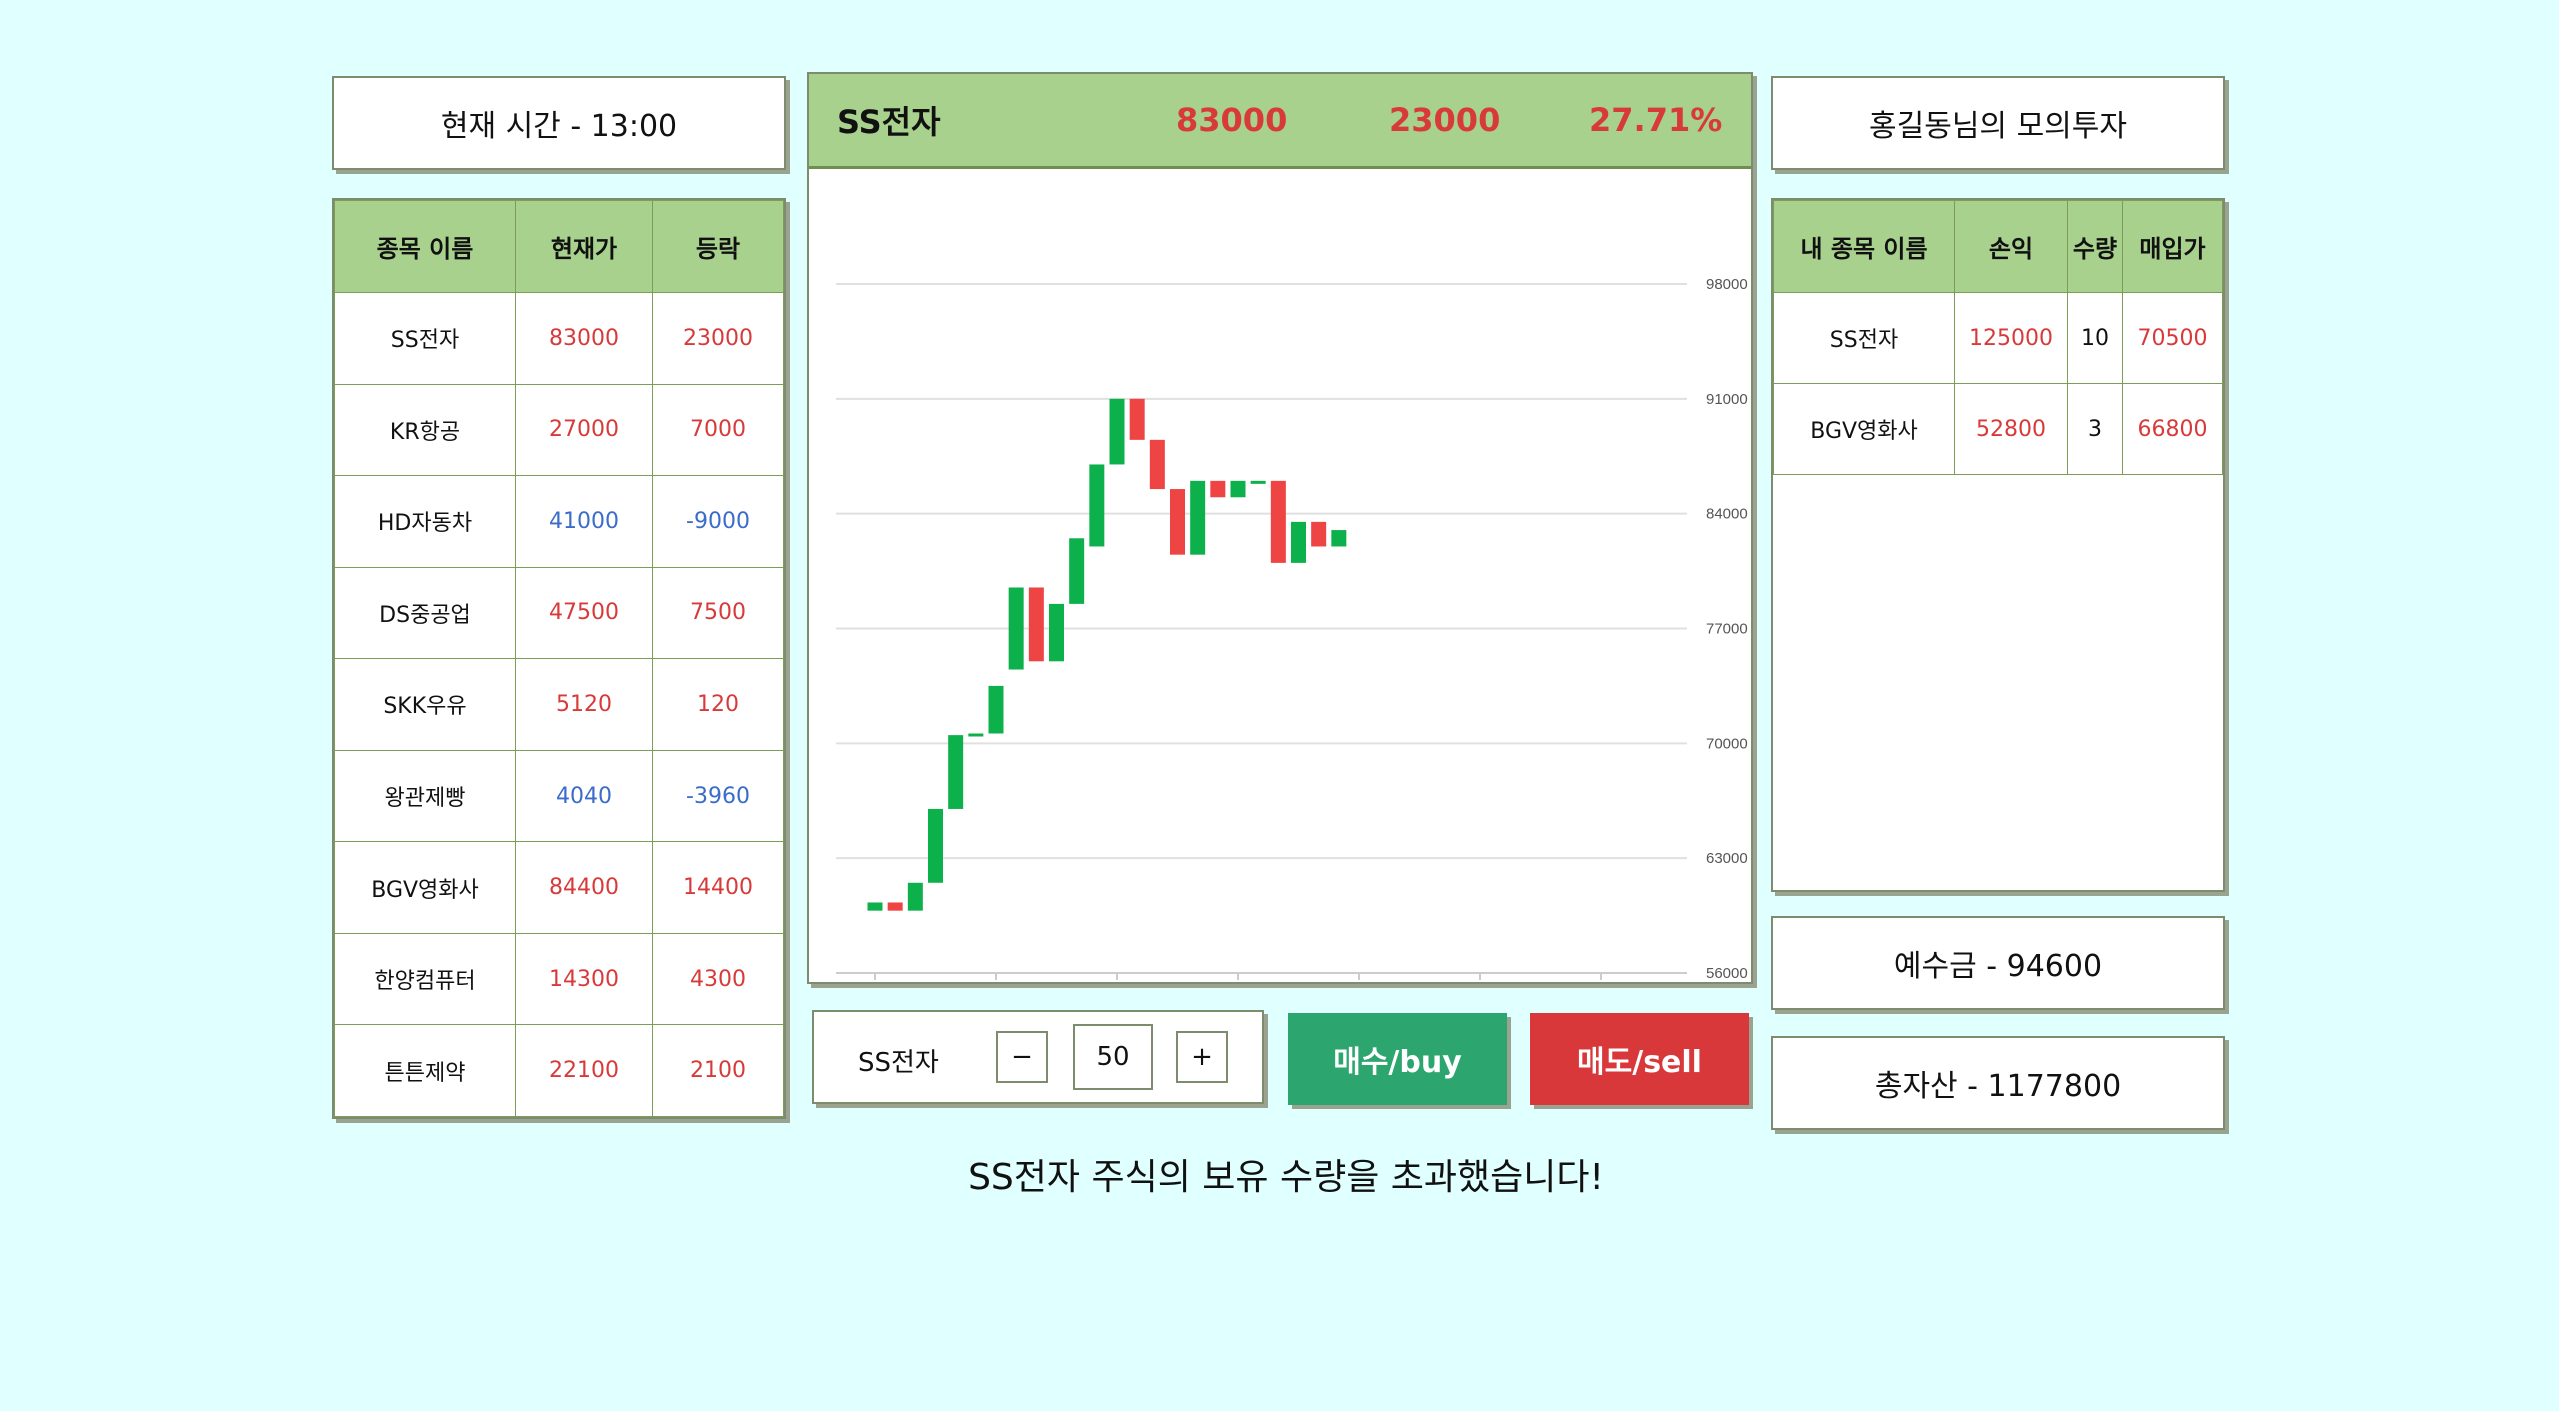 This screenshot has height=1411, width=2559. What do you see at coordinates (2172, 429) in the screenshot?
I see `holding-avg-price: 66800` at bounding box center [2172, 429].